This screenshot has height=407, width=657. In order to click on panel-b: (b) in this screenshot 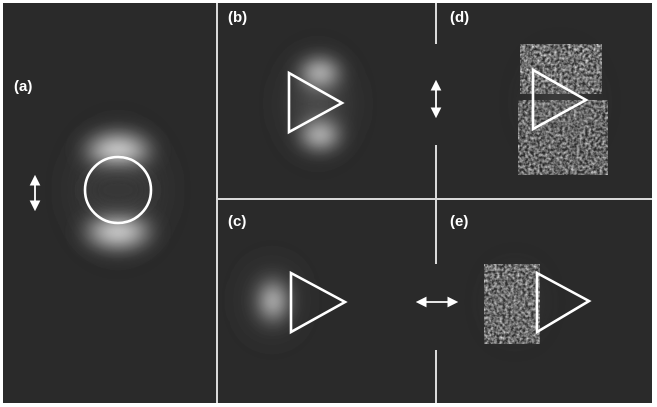, I will do `click(295, 89)`.